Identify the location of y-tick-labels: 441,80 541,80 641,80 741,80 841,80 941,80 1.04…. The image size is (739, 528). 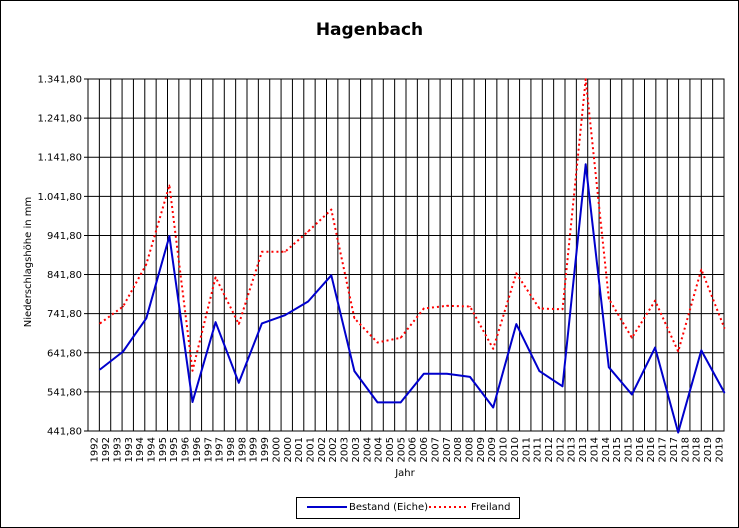
(59, 256).